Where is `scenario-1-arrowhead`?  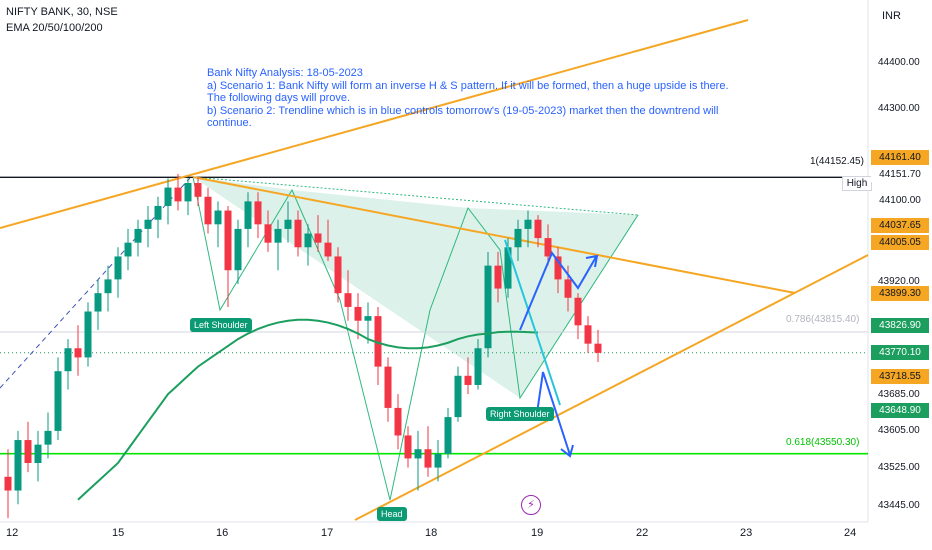 scenario-1-arrowhead is located at coordinates (592, 261).